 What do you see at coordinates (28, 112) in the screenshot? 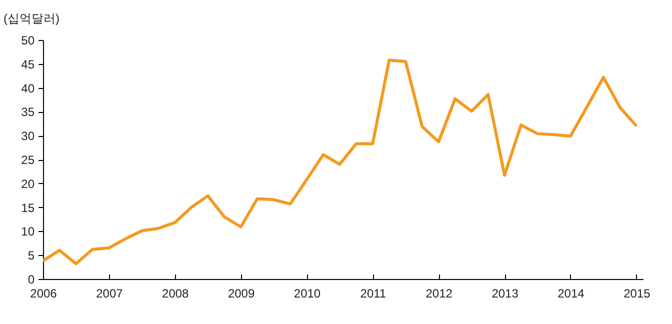
I see `y-tick-label: 35` at bounding box center [28, 112].